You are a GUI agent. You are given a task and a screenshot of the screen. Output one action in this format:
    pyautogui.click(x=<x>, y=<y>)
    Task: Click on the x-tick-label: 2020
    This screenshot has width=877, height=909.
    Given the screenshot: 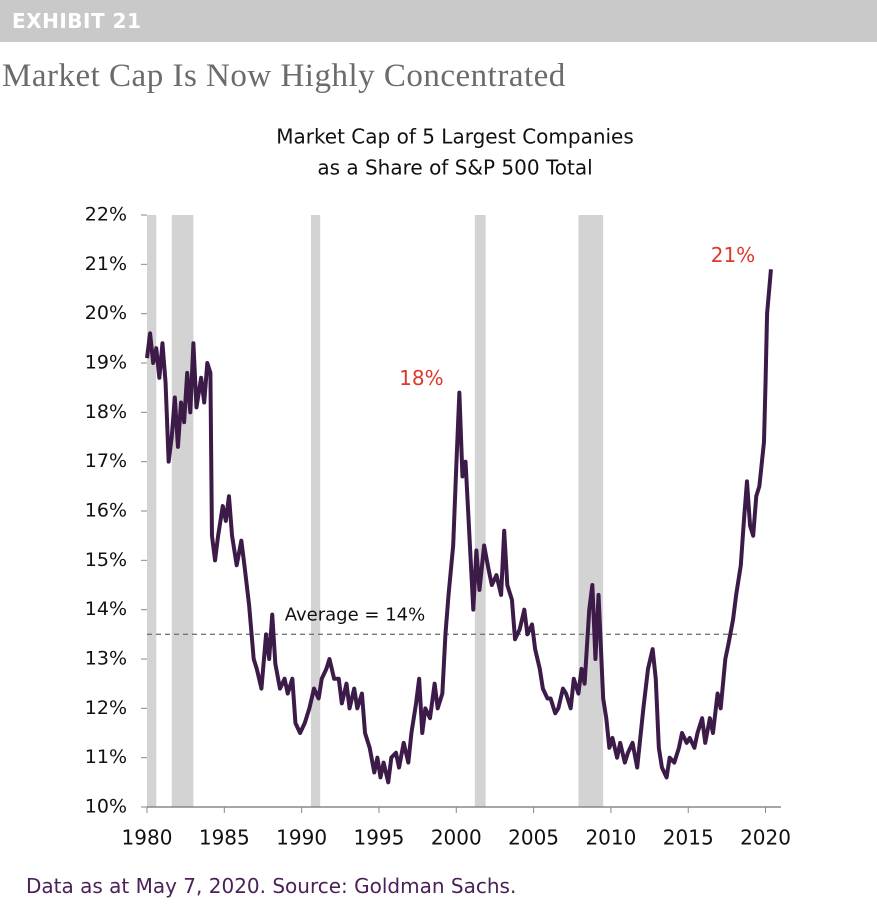 What is the action you would take?
    pyautogui.click(x=765, y=838)
    